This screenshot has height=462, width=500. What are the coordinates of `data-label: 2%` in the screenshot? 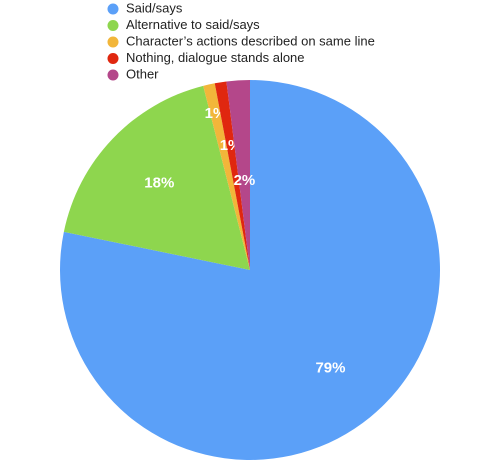 It's located at (245, 180).